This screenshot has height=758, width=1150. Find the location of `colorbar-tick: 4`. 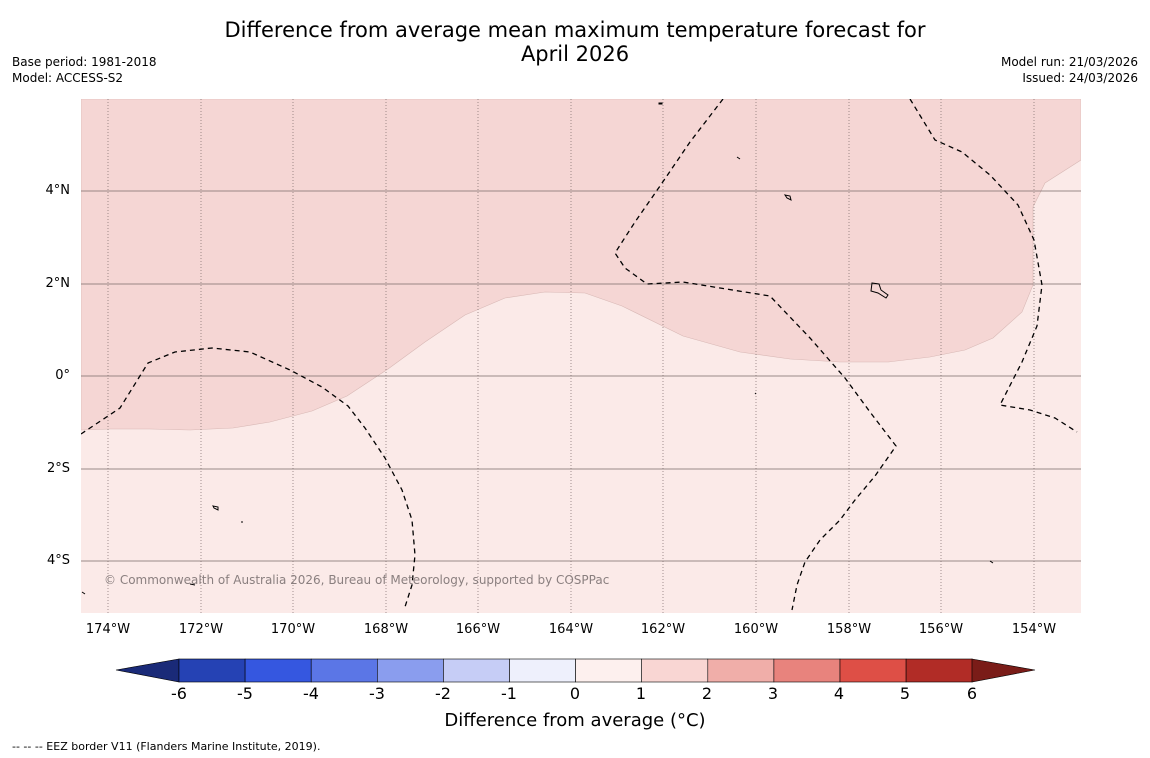

colorbar-tick: 4 is located at coordinates (839, 693).